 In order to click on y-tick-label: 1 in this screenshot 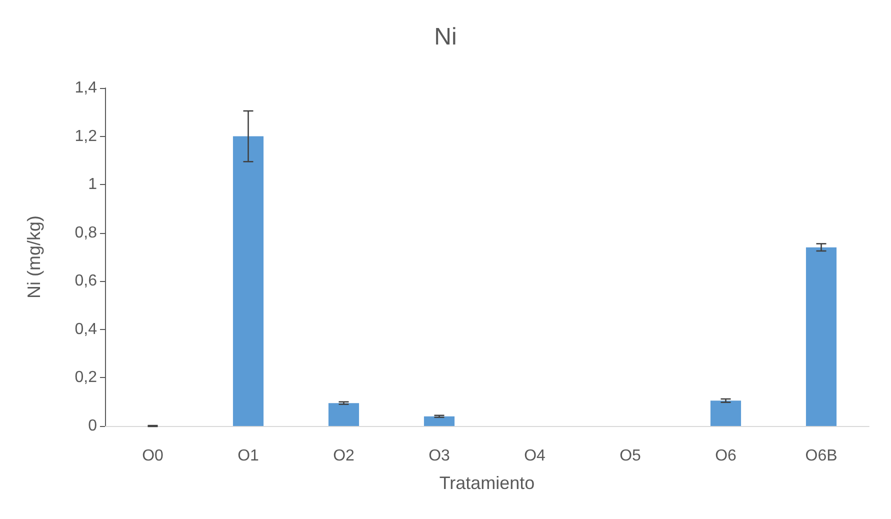, I will do `click(93, 185)`.